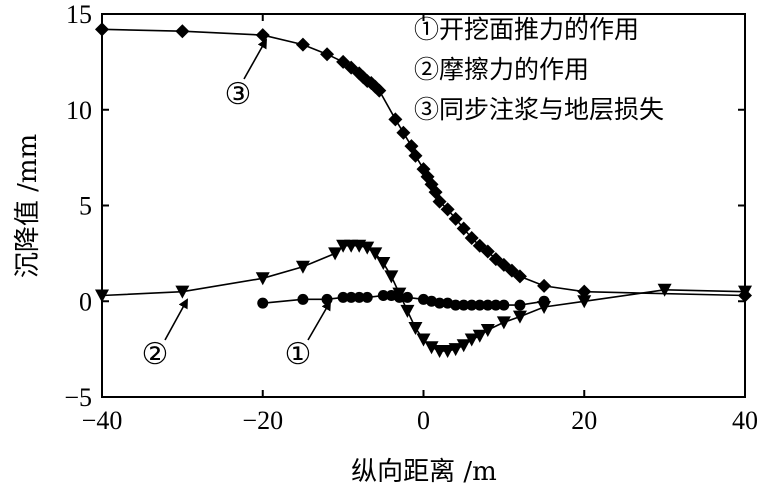  Describe the element at coordinates (79, 14) in the screenshot. I see `y-tick-label: 15` at that location.